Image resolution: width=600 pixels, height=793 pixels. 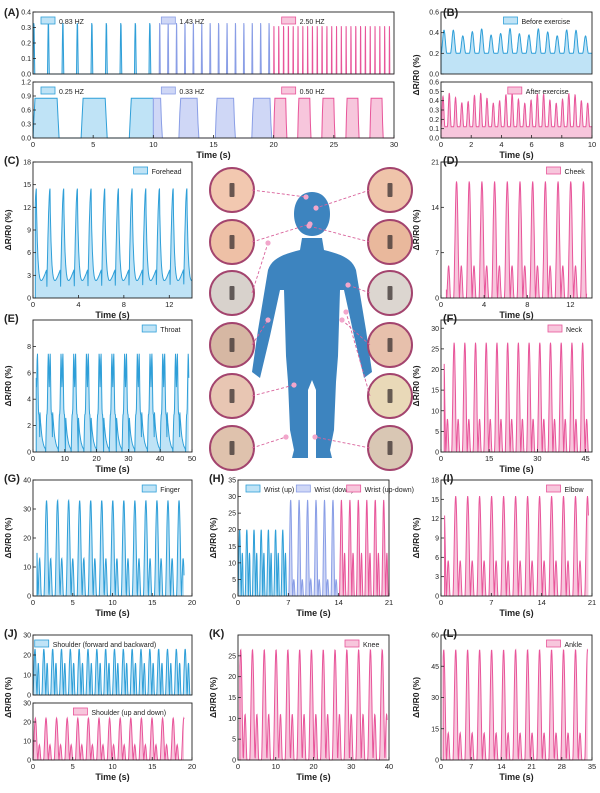 I want to click on x-tick-label: 6, so click(x=532, y=144).